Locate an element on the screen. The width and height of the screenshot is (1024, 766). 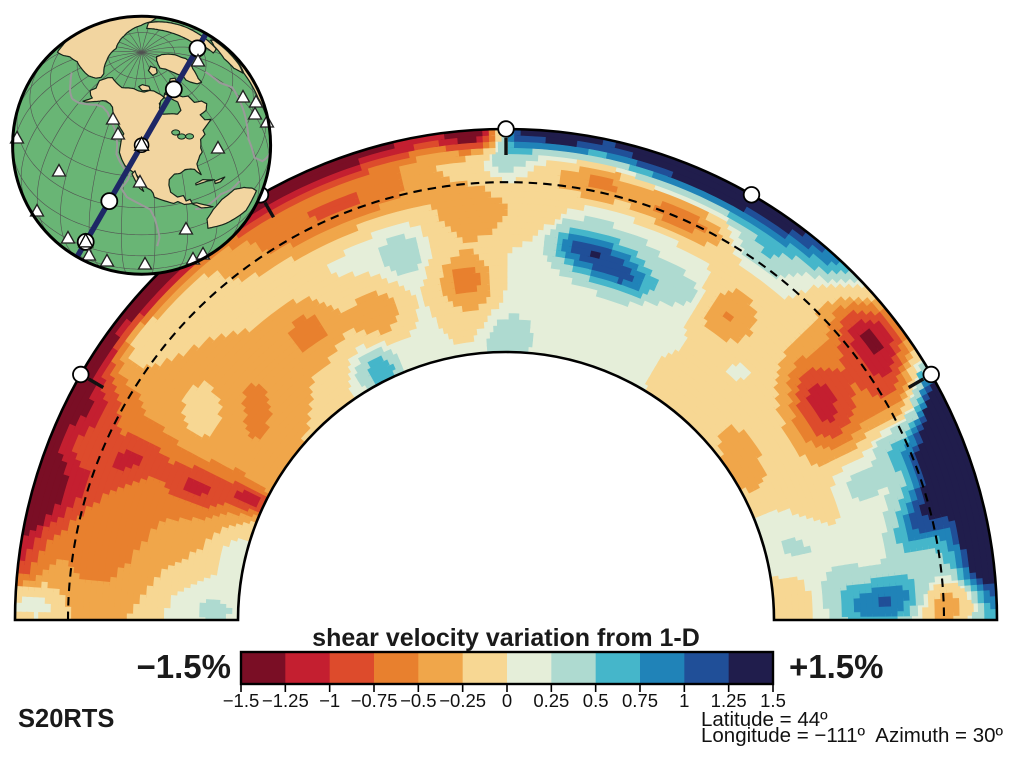
svg-text: −1.5% is located at coordinates (184, 666).